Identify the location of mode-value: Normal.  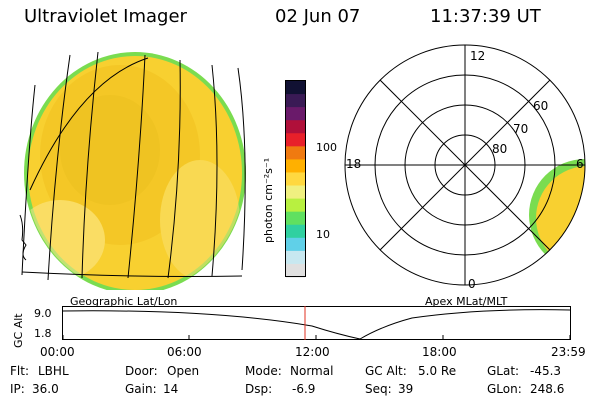
(312, 371).